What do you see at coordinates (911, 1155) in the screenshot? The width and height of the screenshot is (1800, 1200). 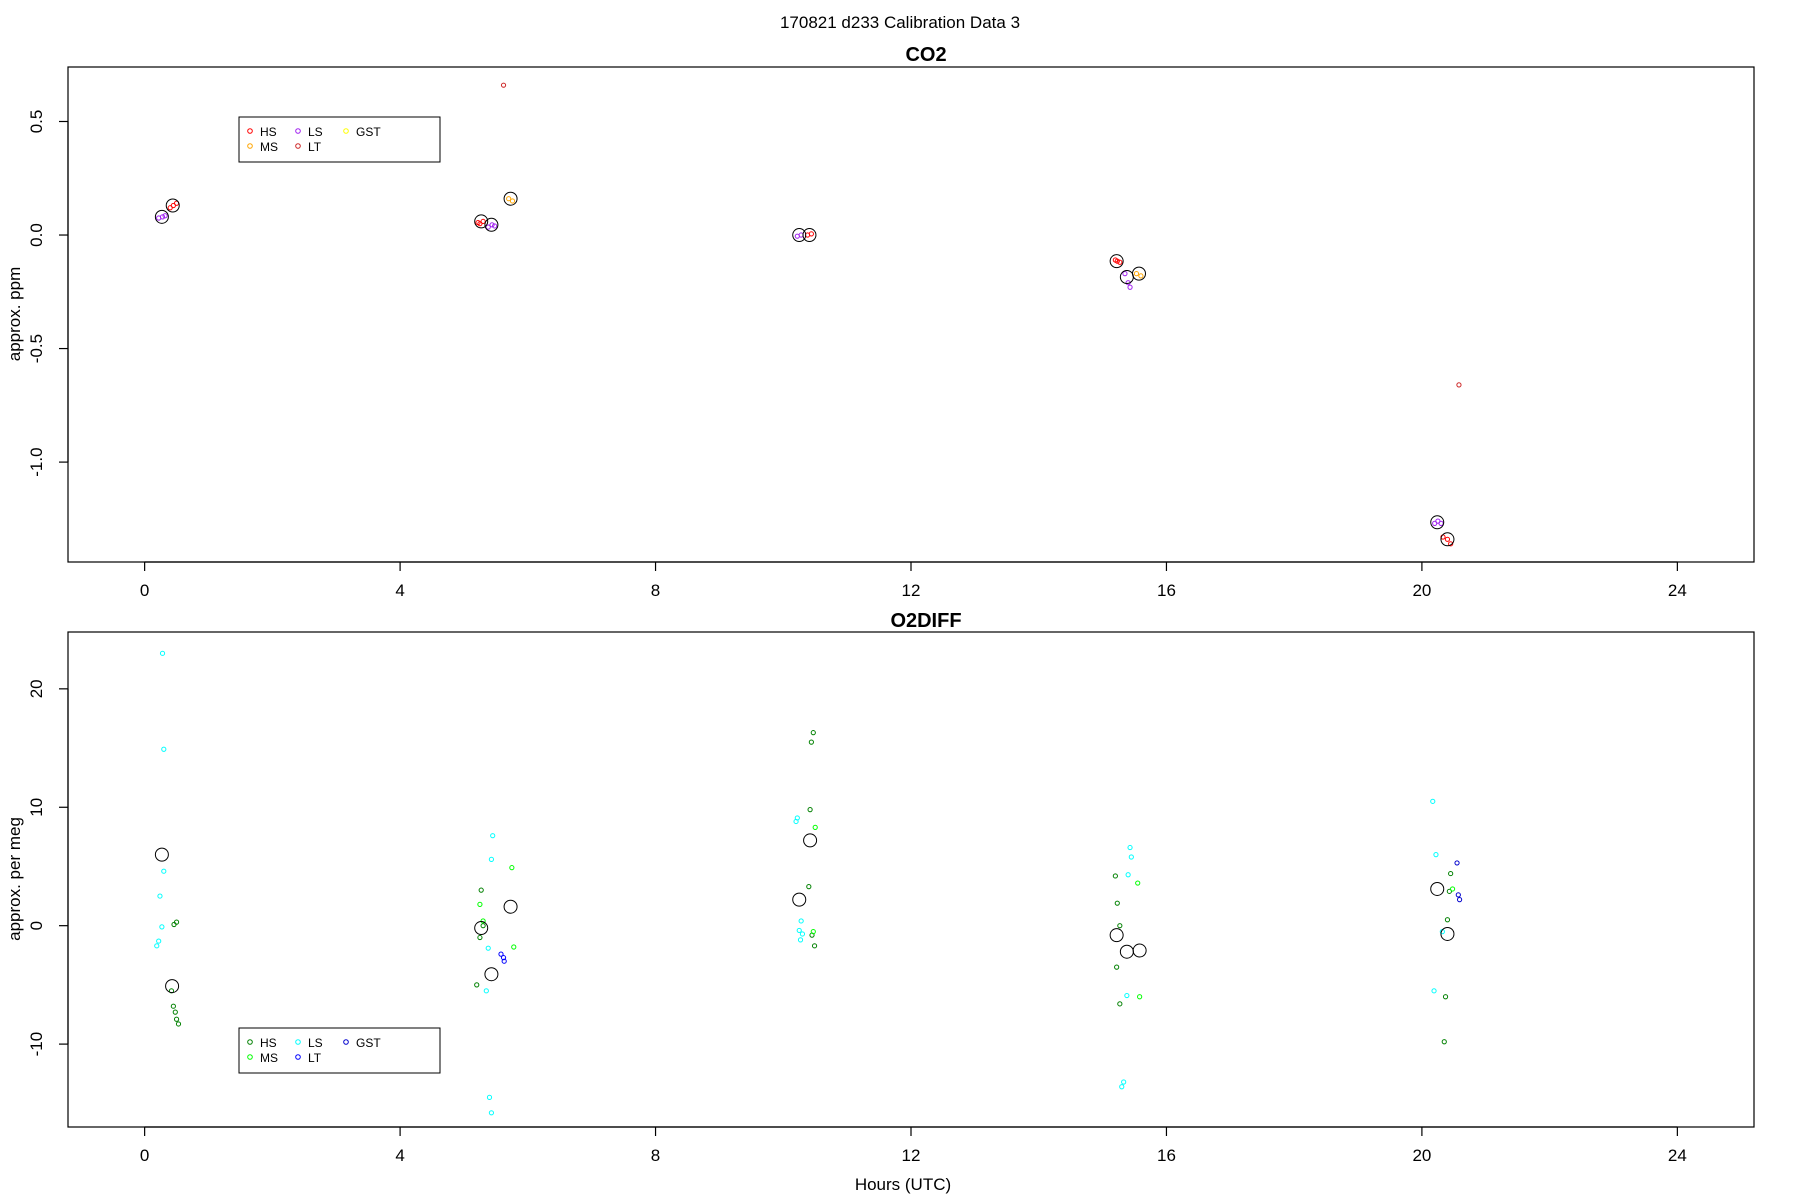 I see `o2diff-x-tick-label: 12` at bounding box center [911, 1155].